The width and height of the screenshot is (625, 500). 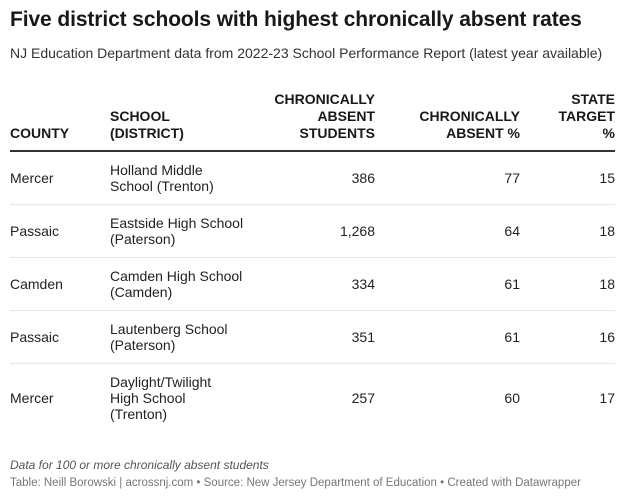 What do you see at coordinates (315, 231) in the screenshot?
I see `cell-absent-students: 1,268` at bounding box center [315, 231].